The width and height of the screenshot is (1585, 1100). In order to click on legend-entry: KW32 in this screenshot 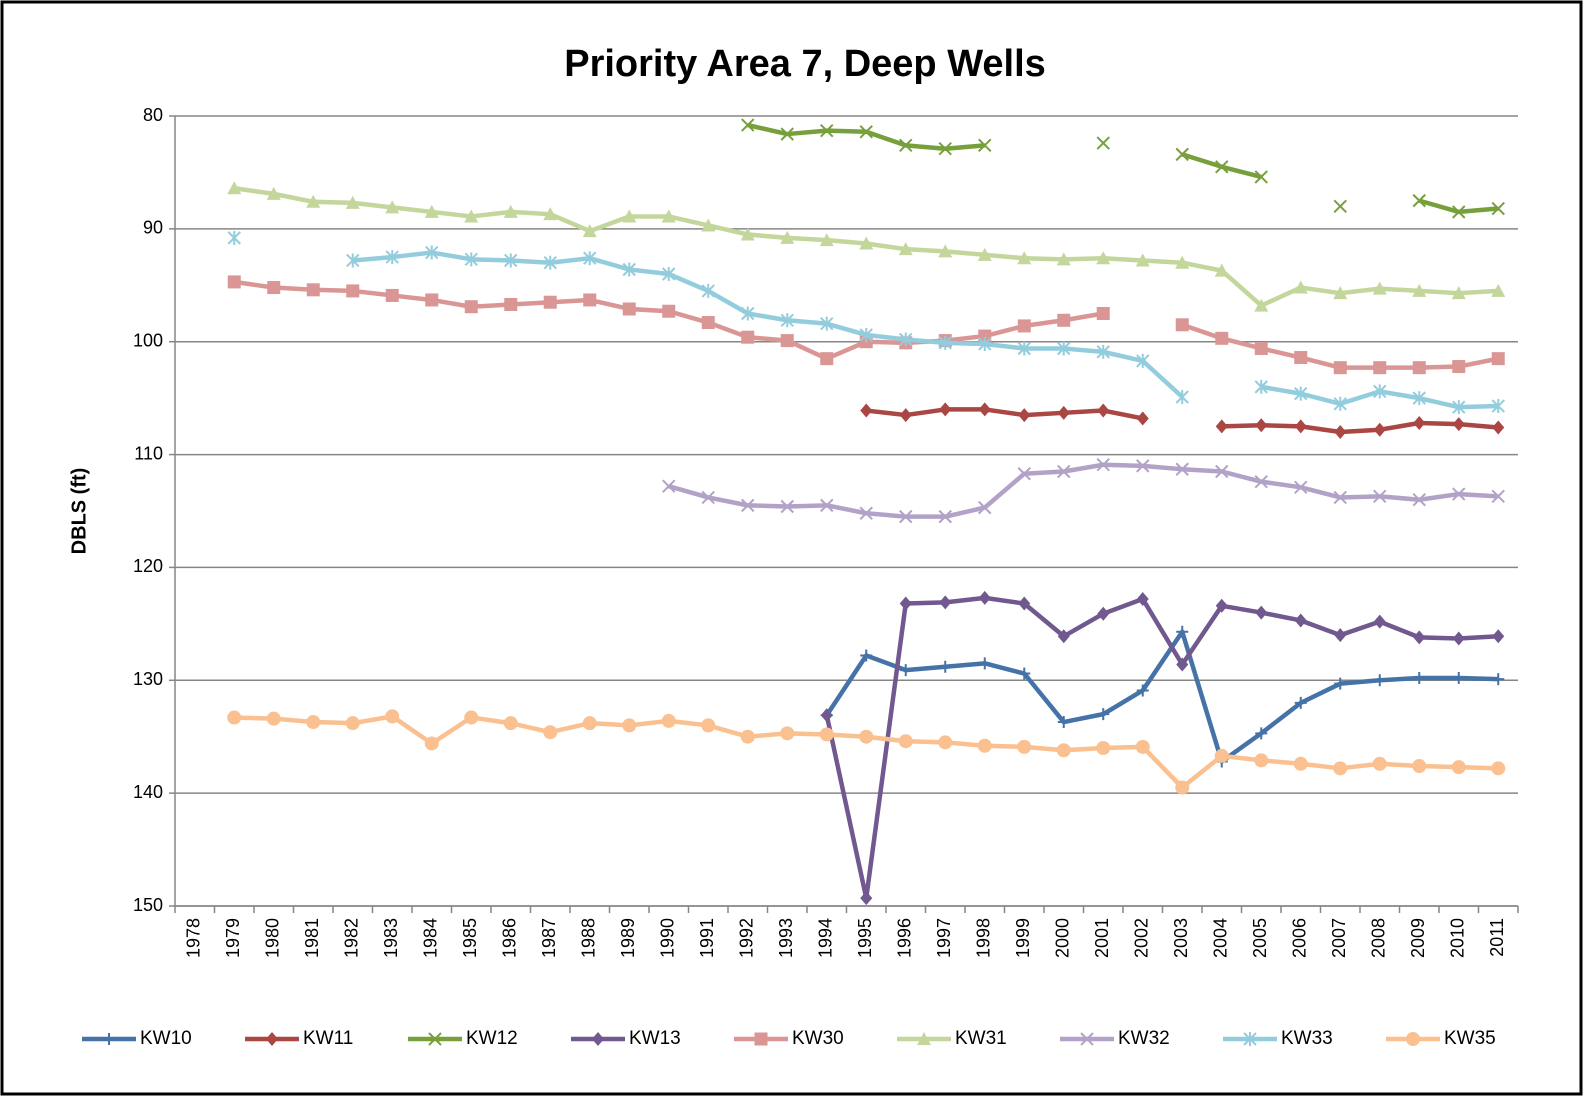, I will do `click(1115, 1038)`.